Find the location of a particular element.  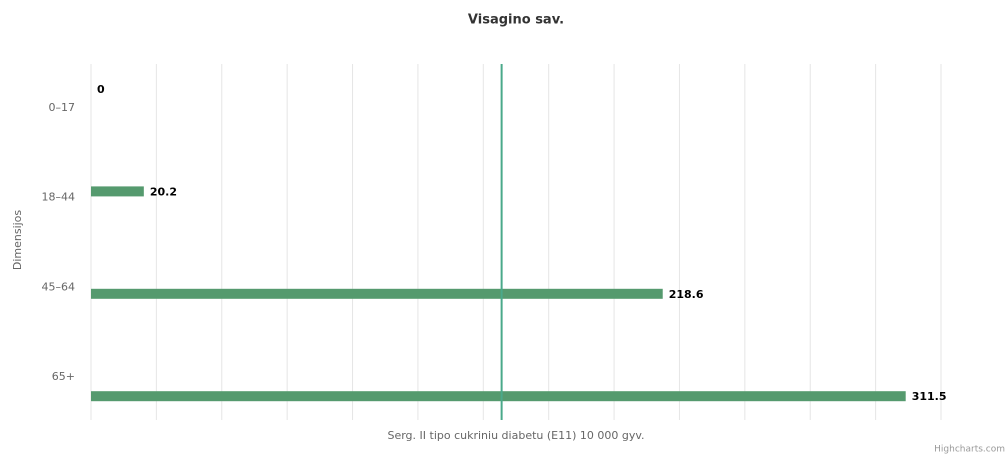

data-label: 0 is located at coordinates (101, 89).